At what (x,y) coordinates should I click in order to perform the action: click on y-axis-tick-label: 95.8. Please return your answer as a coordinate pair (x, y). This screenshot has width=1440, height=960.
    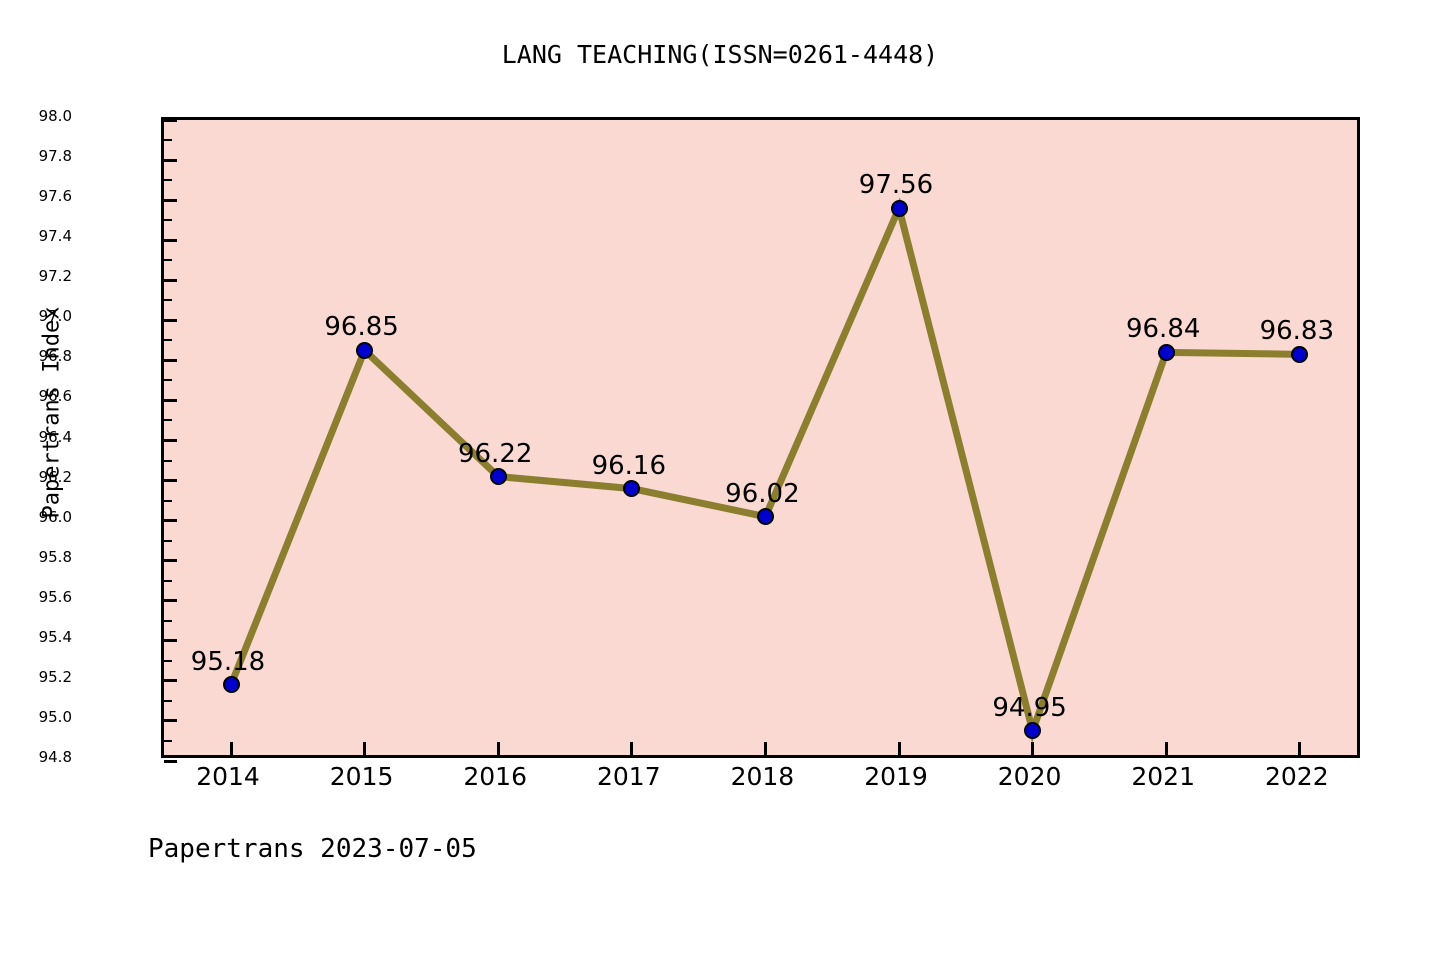
    Looking at the image, I should click on (55, 556).